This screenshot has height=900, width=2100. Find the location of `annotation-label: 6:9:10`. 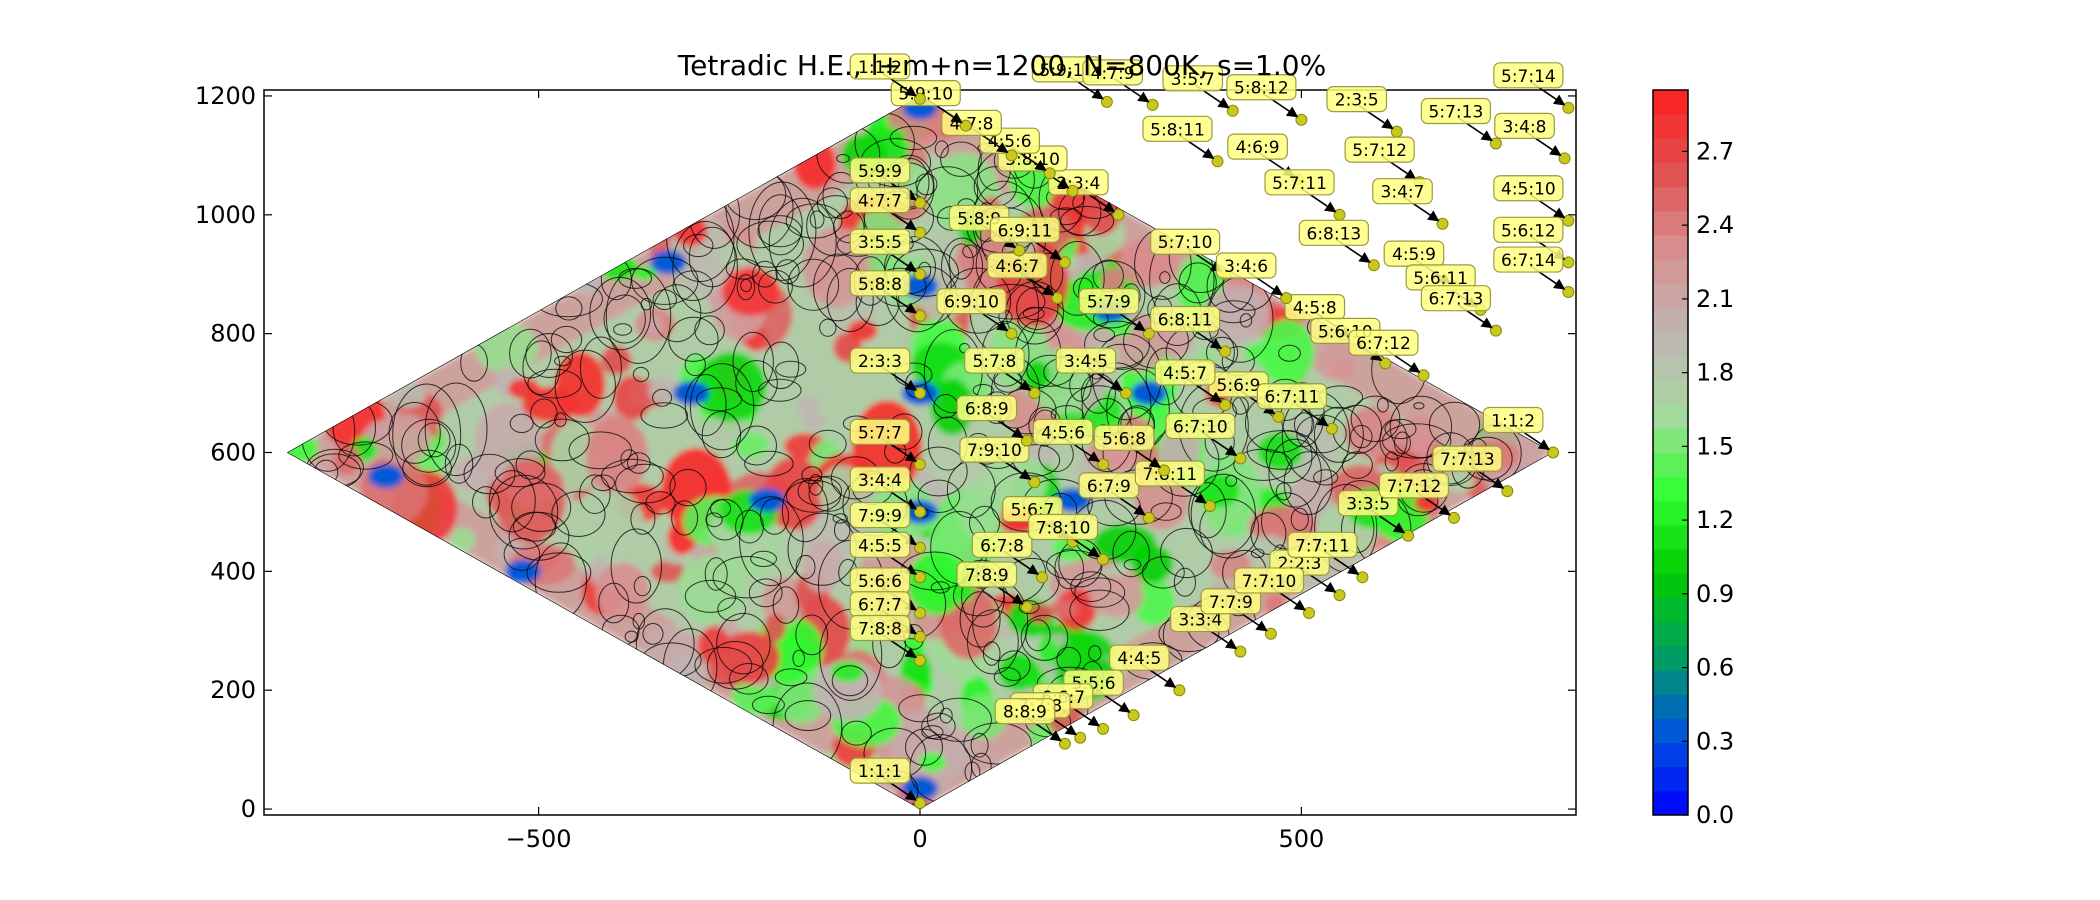

annotation-label: 6:9:10 is located at coordinates (971, 303).